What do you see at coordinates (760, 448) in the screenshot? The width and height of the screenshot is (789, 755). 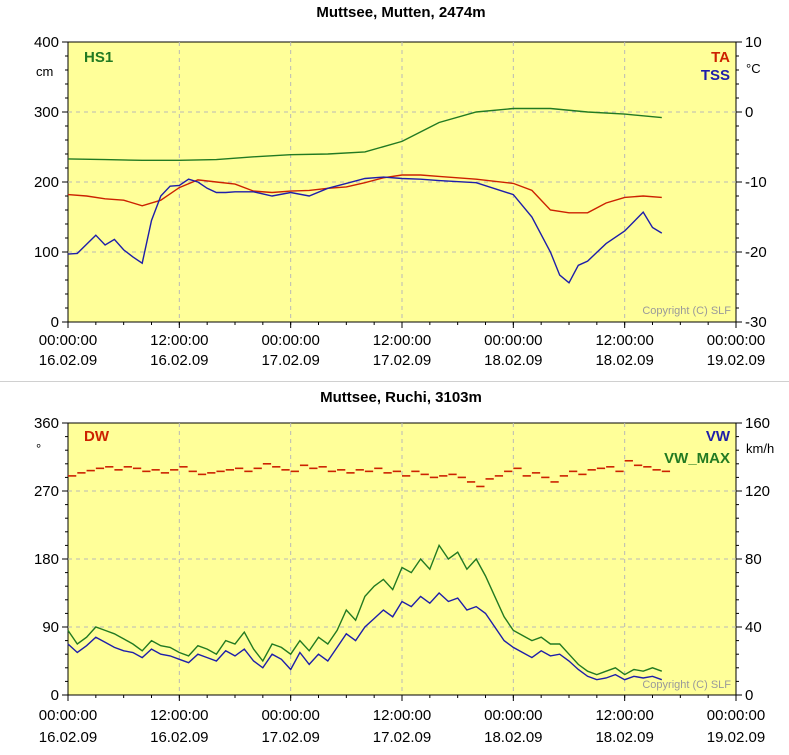 I see `right-unit-label: km/h` at bounding box center [760, 448].